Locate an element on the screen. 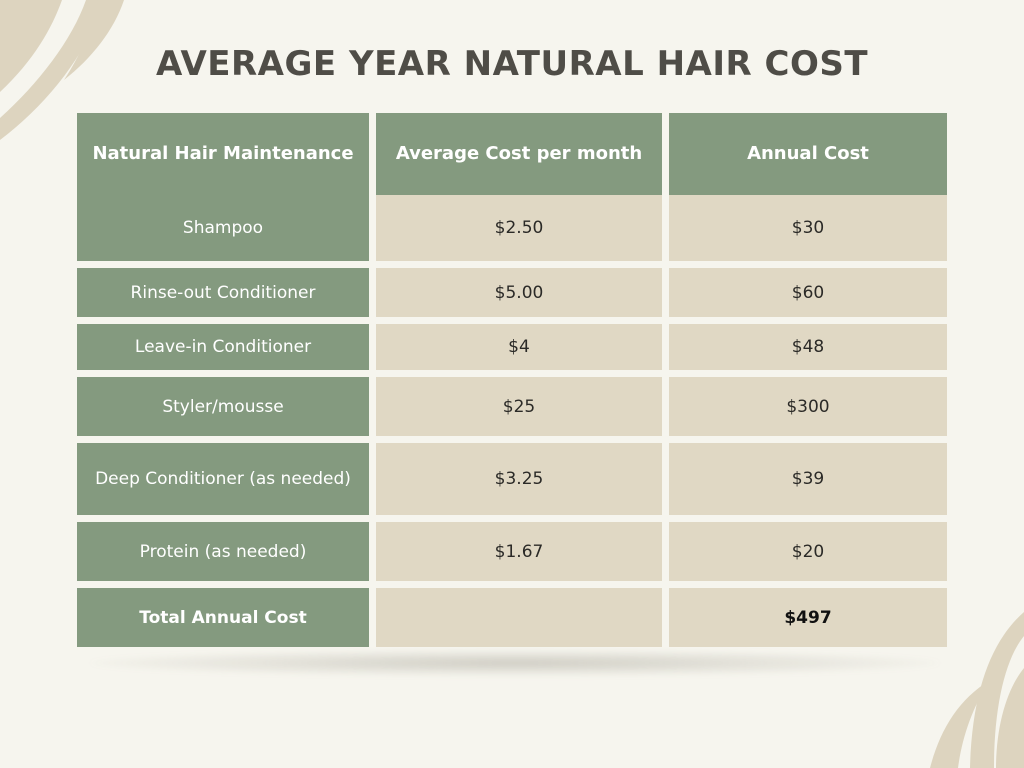  total-row: Total Annual Cost $497 is located at coordinates (512, 614).